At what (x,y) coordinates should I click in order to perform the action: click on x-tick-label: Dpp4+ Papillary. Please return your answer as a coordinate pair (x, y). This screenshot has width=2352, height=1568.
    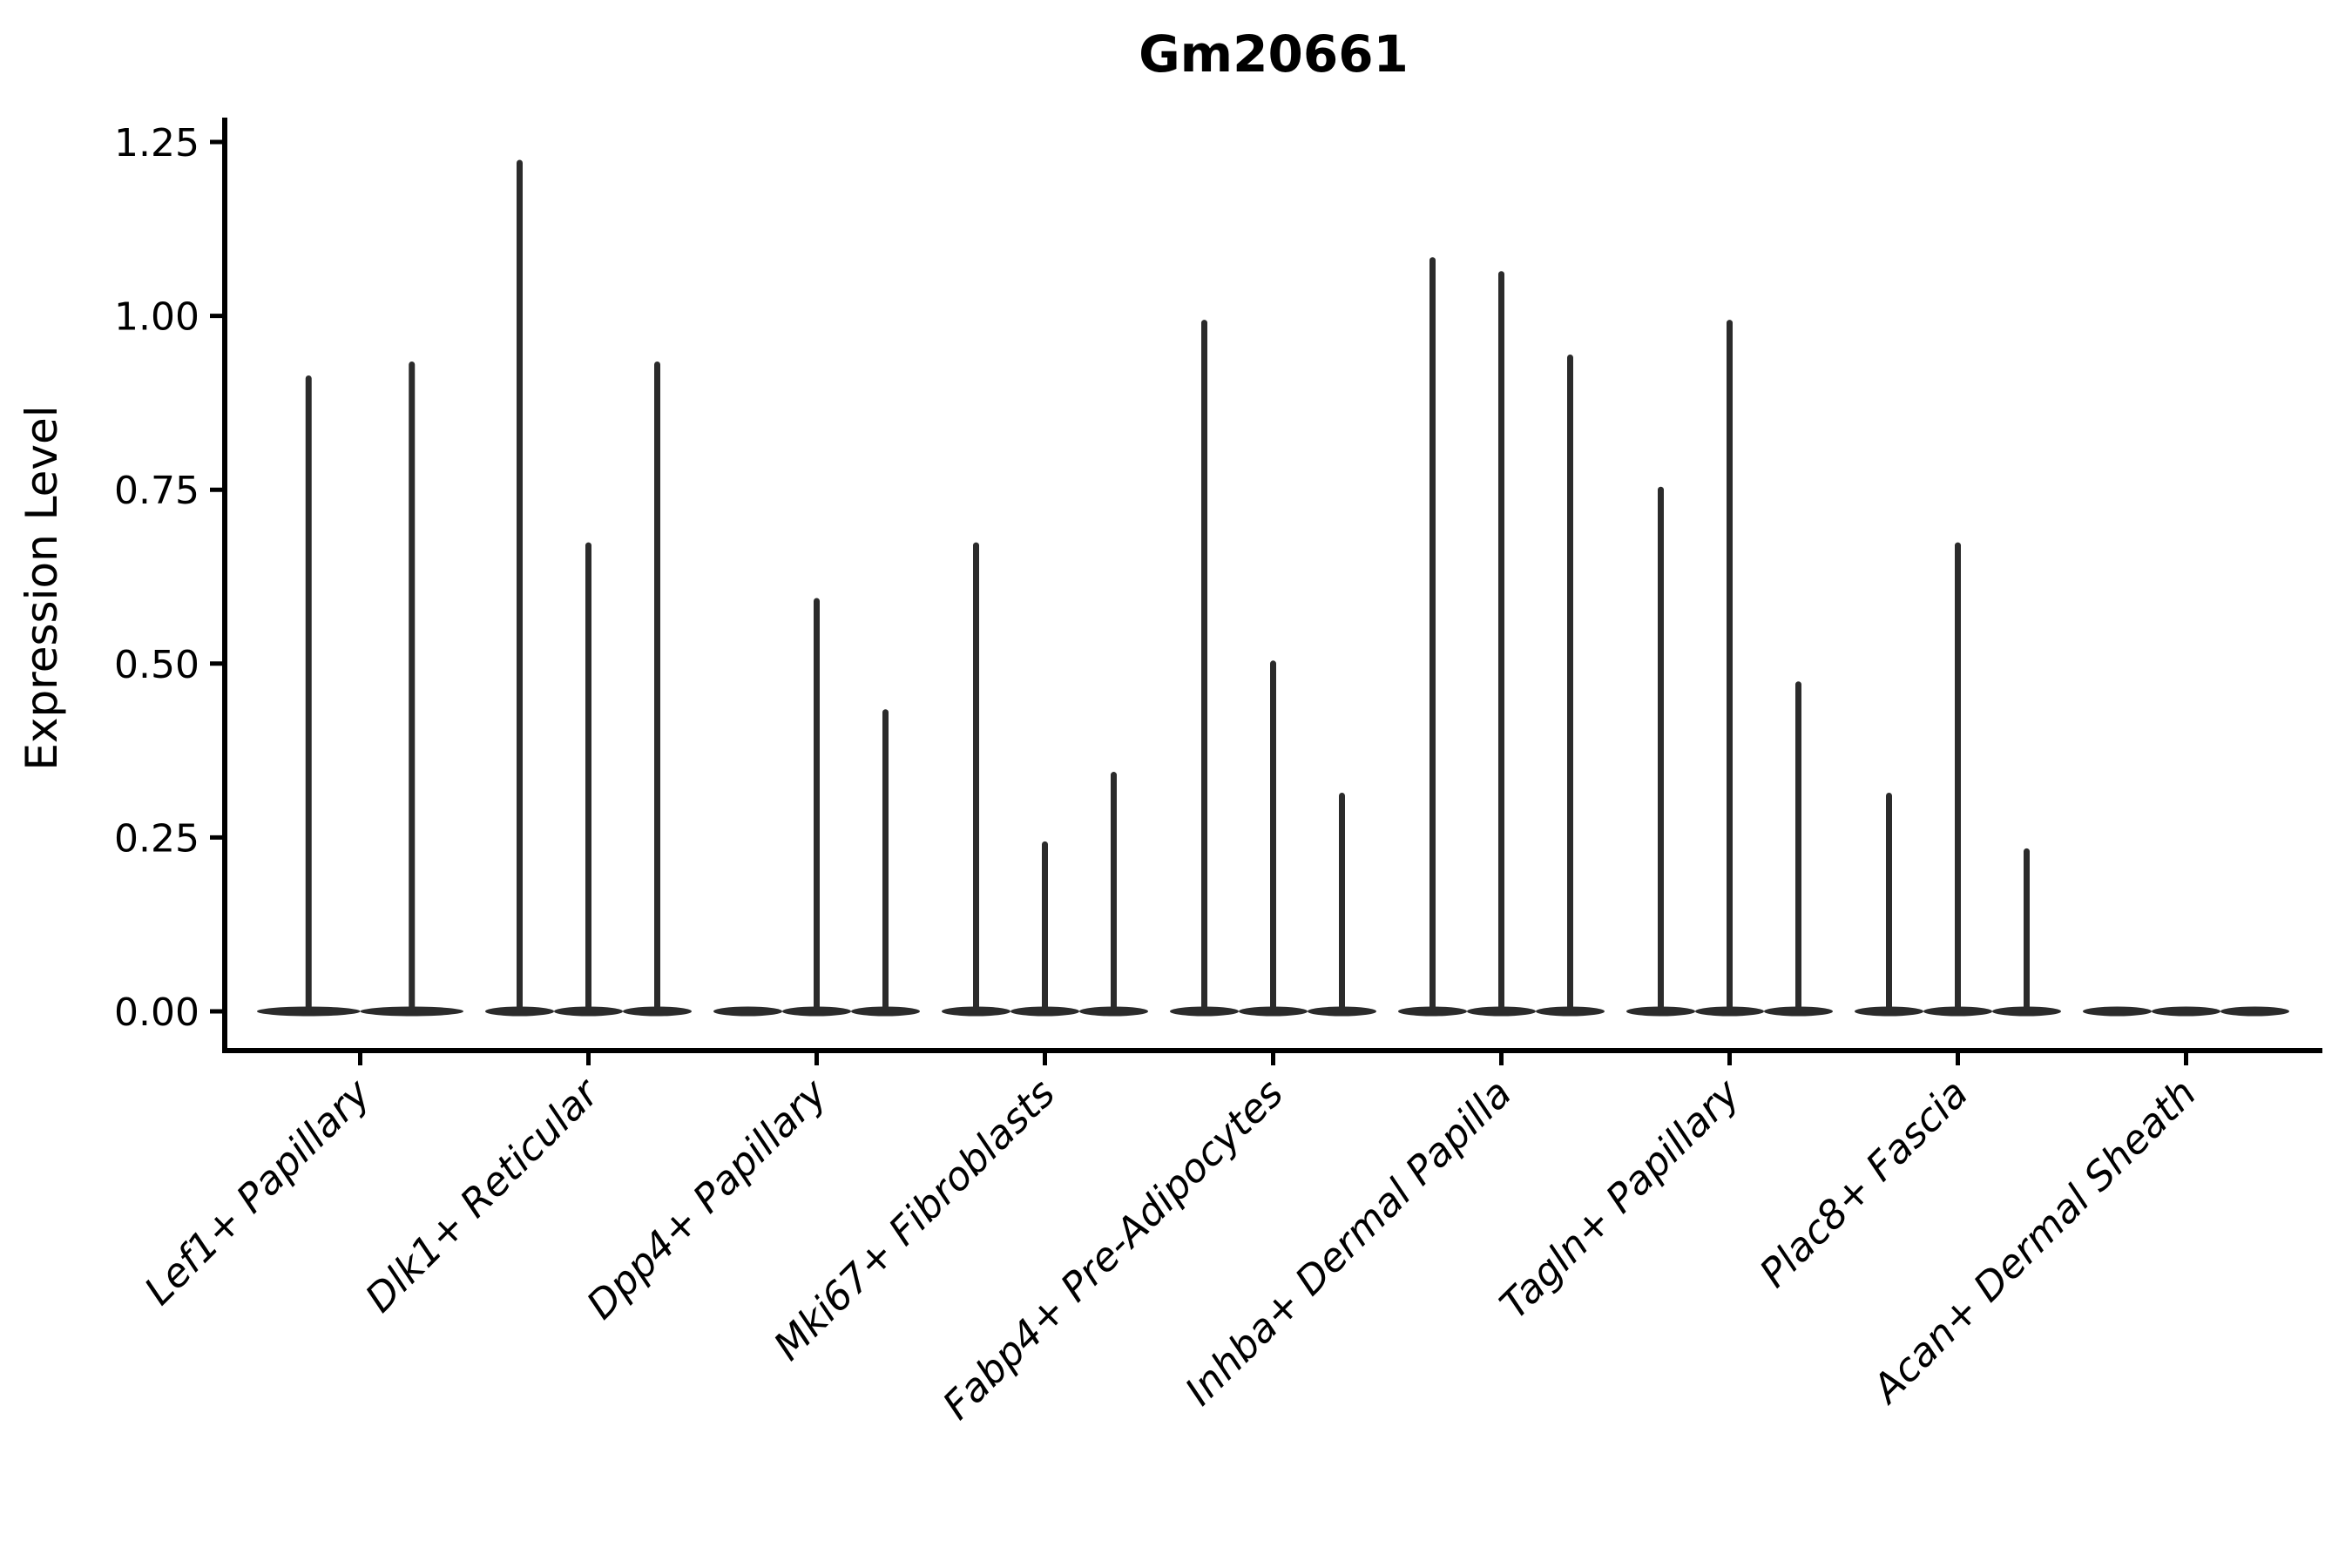
    Looking at the image, I should click on (707, 1198).